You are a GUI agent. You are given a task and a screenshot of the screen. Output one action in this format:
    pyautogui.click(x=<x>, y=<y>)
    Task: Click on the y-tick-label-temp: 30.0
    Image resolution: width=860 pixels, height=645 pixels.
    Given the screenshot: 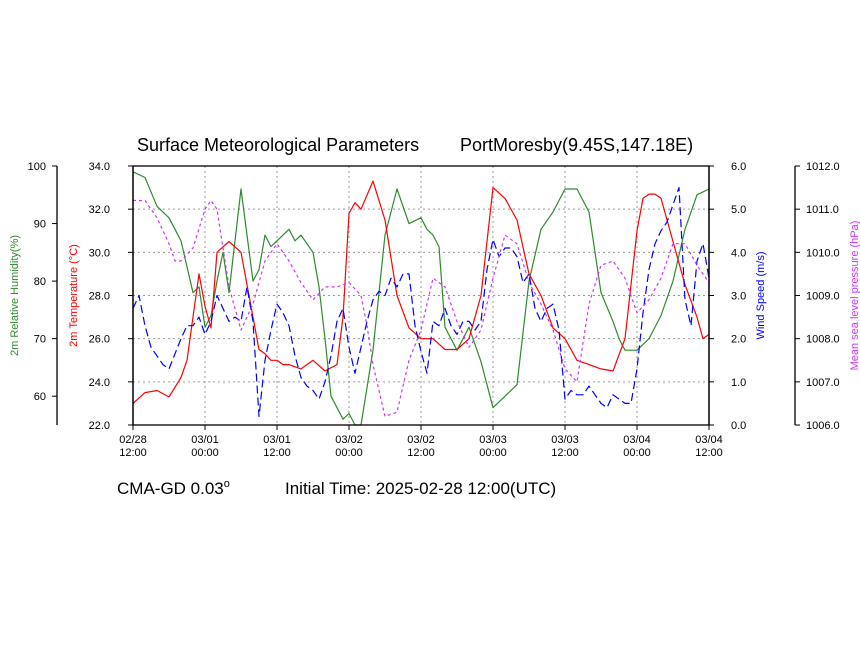 What is the action you would take?
    pyautogui.click(x=99, y=253)
    